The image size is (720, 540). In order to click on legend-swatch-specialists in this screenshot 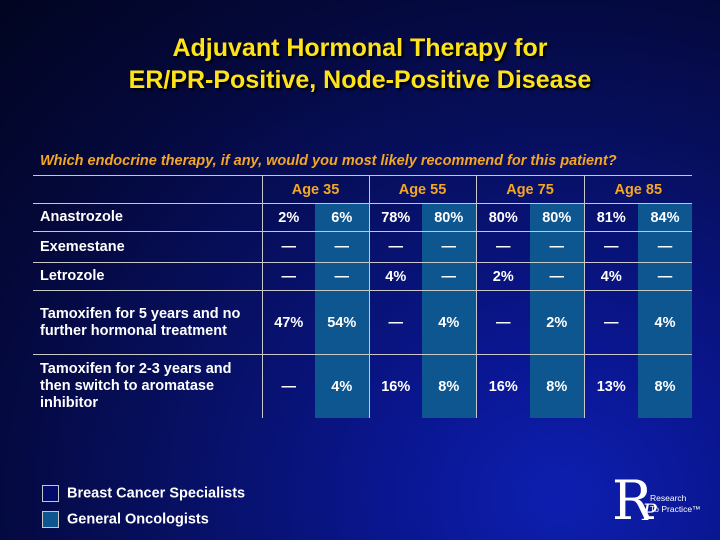, I will do `click(50, 493)`.